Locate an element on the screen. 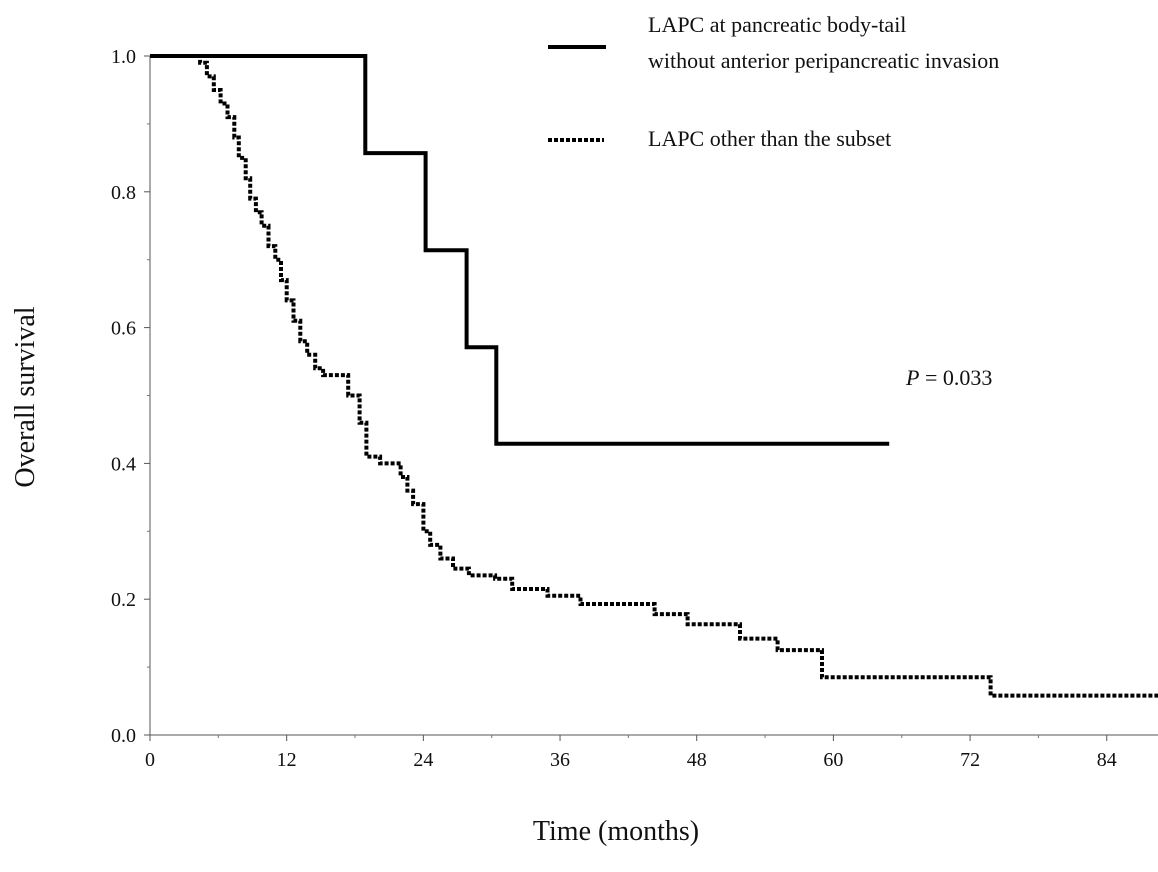 The height and width of the screenshot is (872, 1158). x-axis-title: Time (months) is located at coordinates (616, 831).